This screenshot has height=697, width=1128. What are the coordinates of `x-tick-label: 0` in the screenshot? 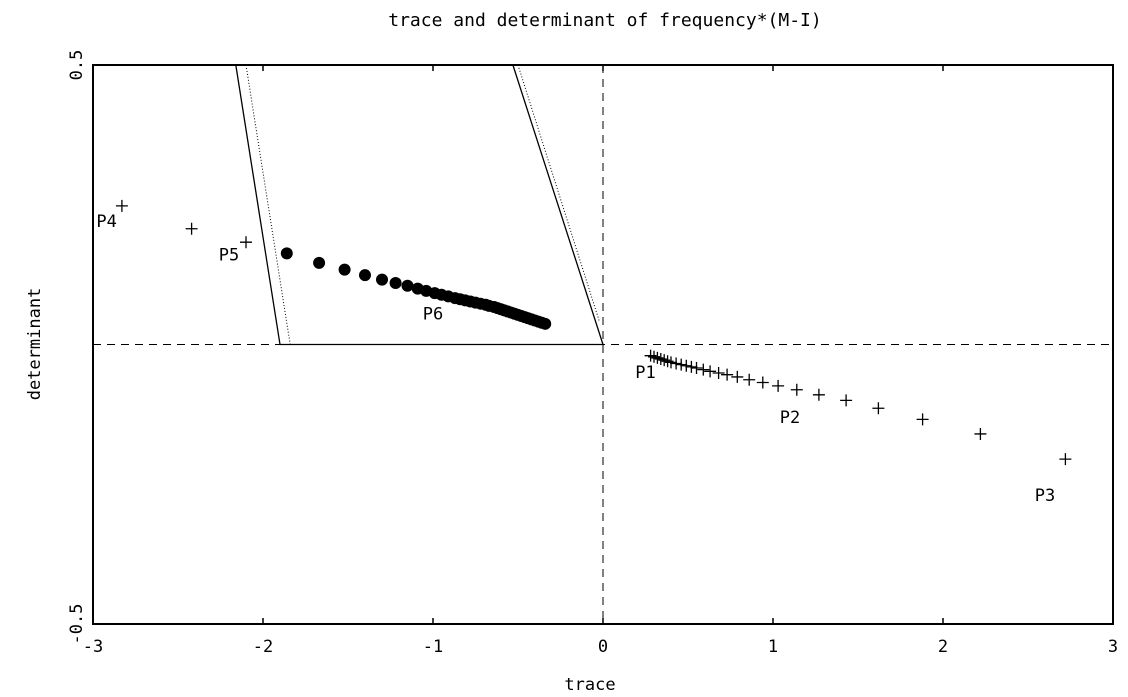 It's located at (603, 647).